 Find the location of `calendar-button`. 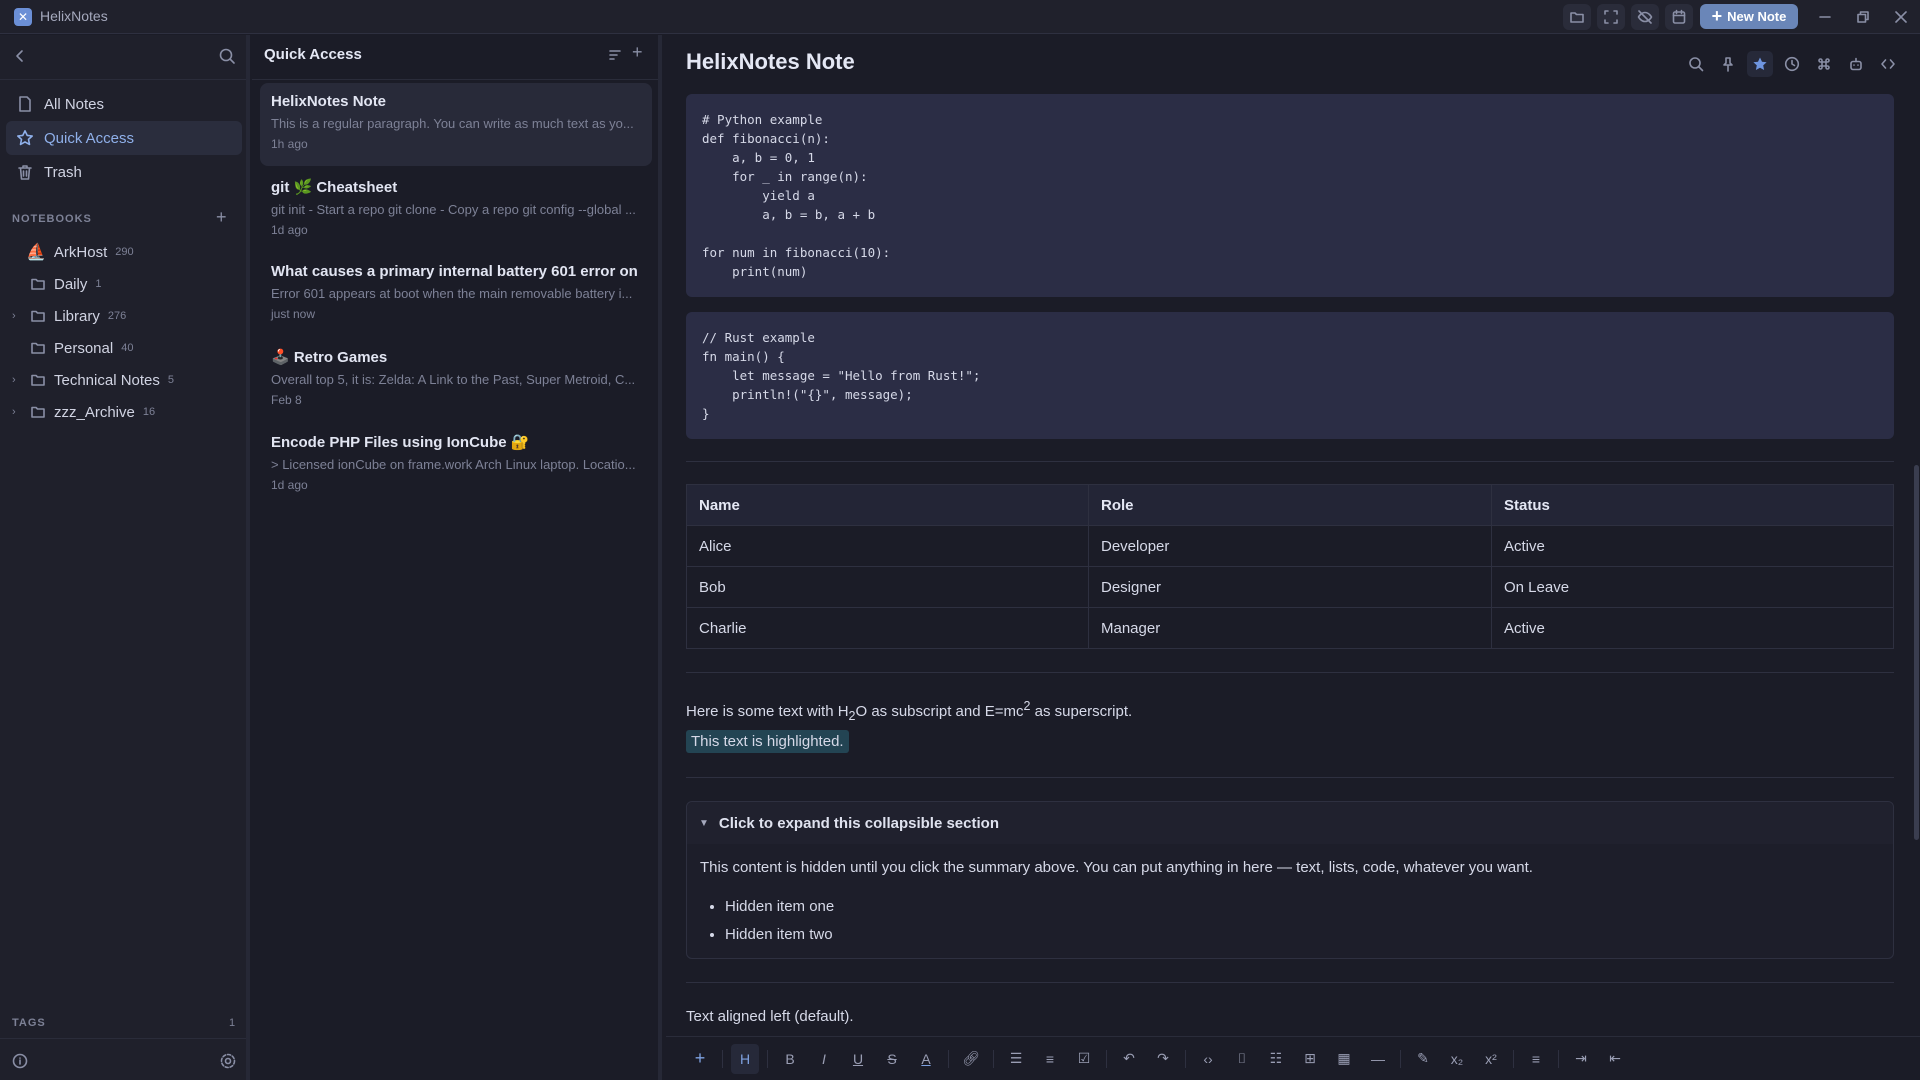

calendar-button is located at coordinates (1679, 17).